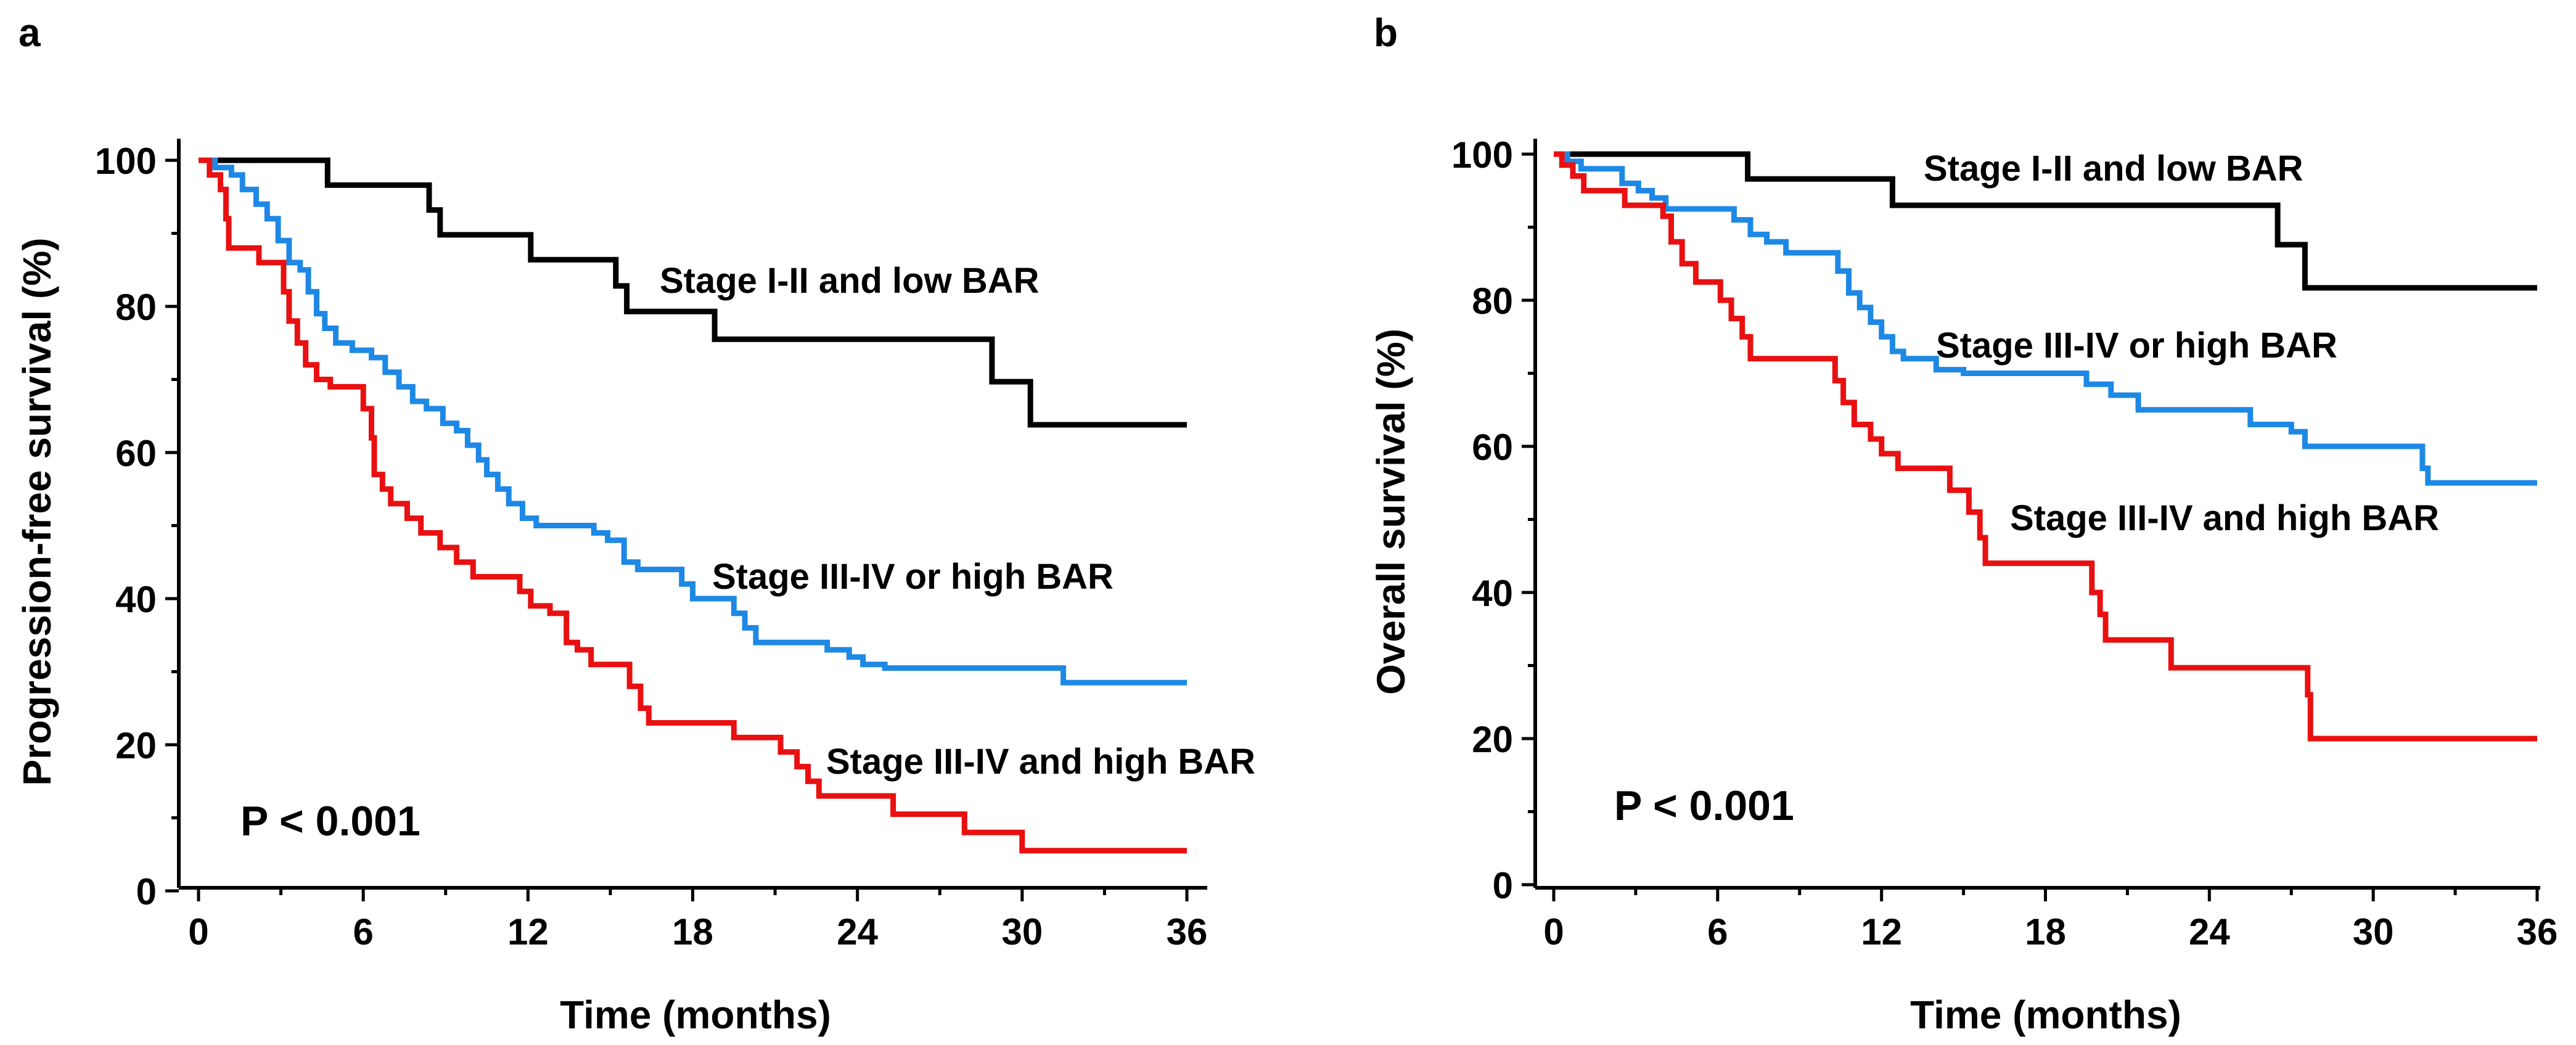 Image resolution: width=2576 pixels, height=1045 pixels. What do you see at coordinates (1386, 32) in the screenshot?
I see `panel-label: b` at bounding box center [1386, 32].